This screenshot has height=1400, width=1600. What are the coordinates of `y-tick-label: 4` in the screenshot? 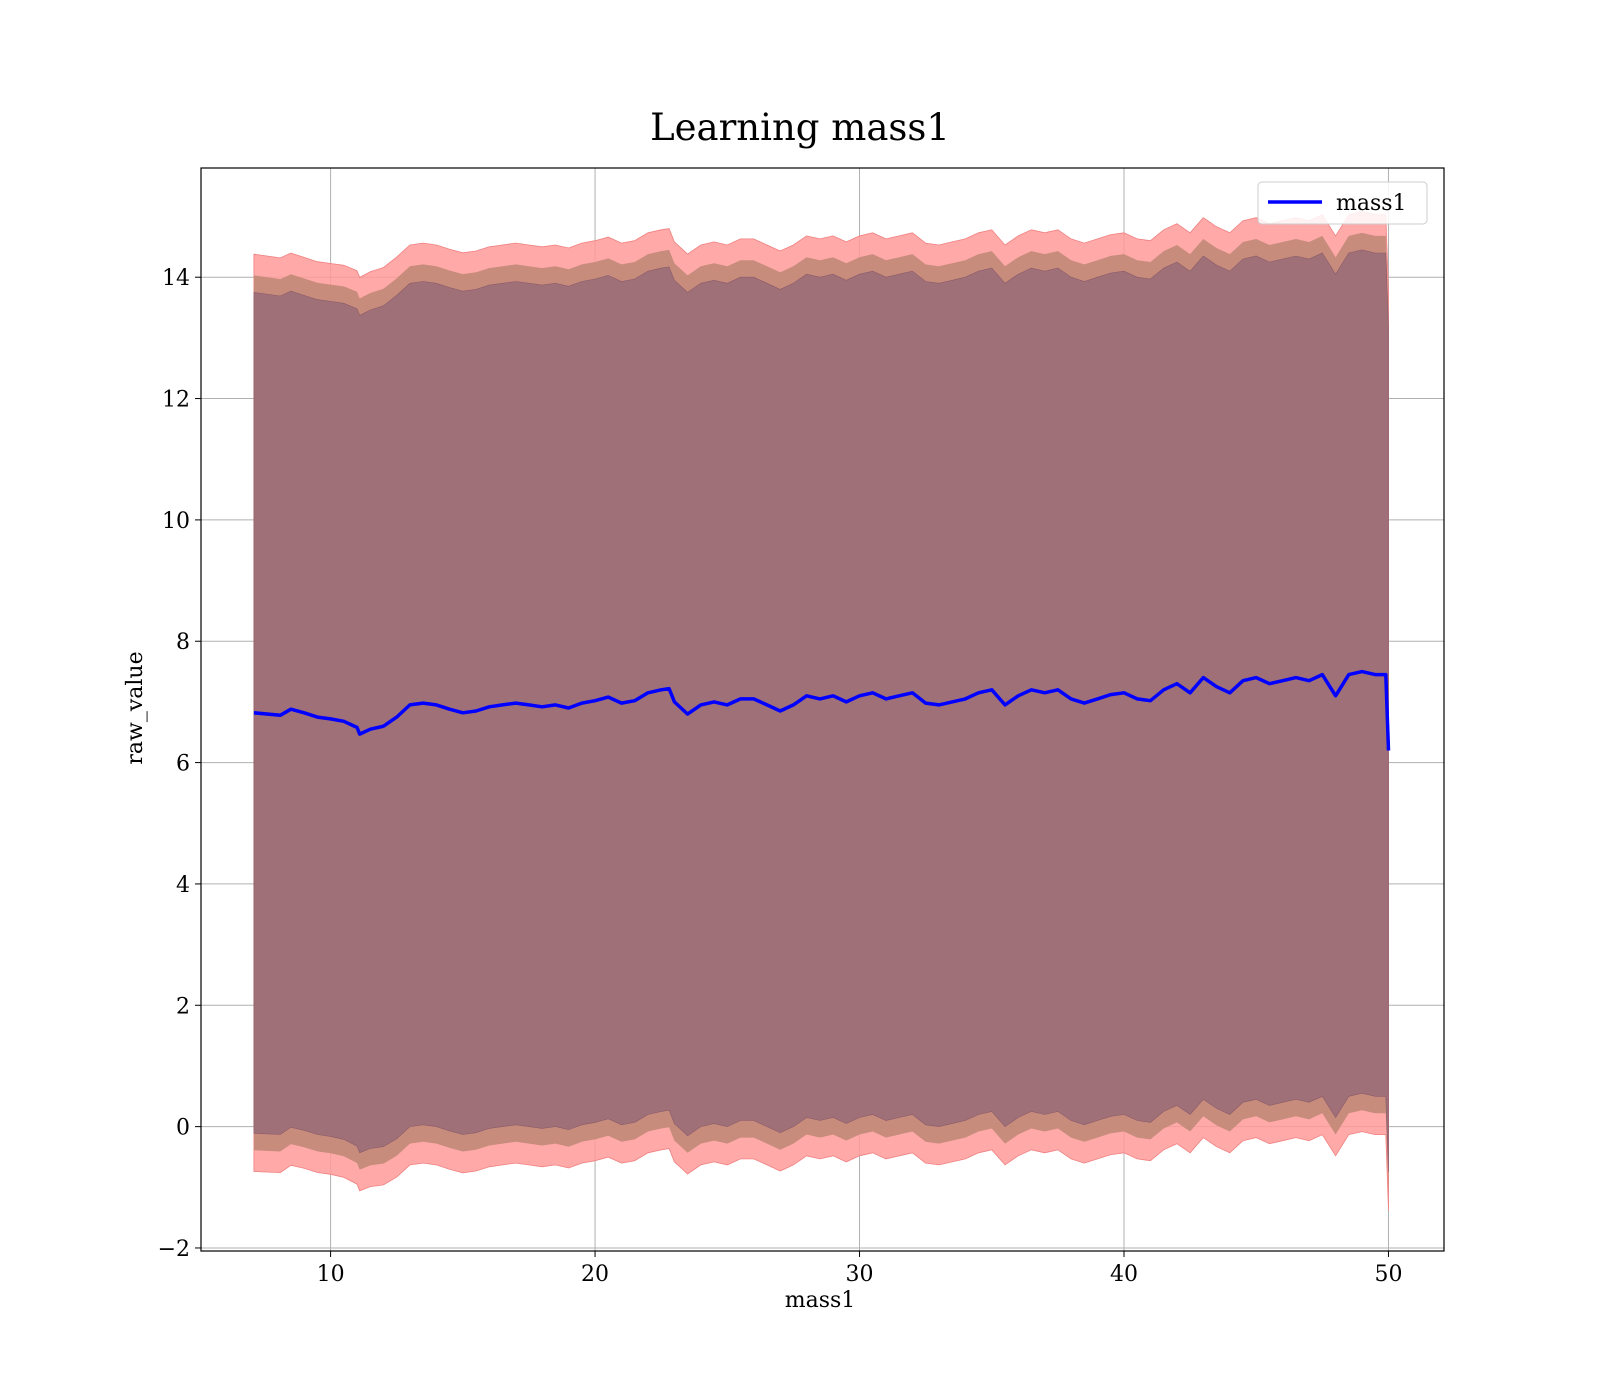 It's located at (183, 885).